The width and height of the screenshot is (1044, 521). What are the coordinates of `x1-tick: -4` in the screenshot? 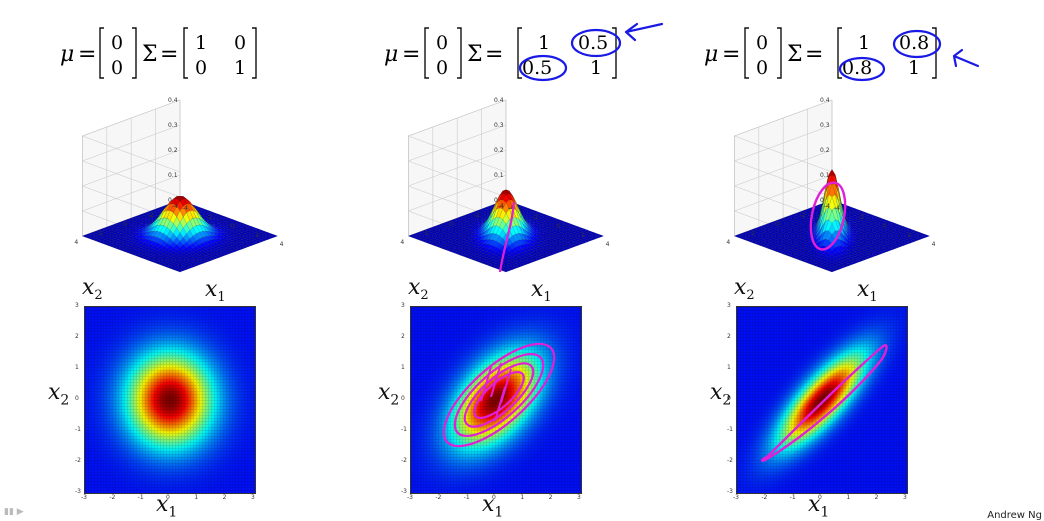 It's located at (185, 208).